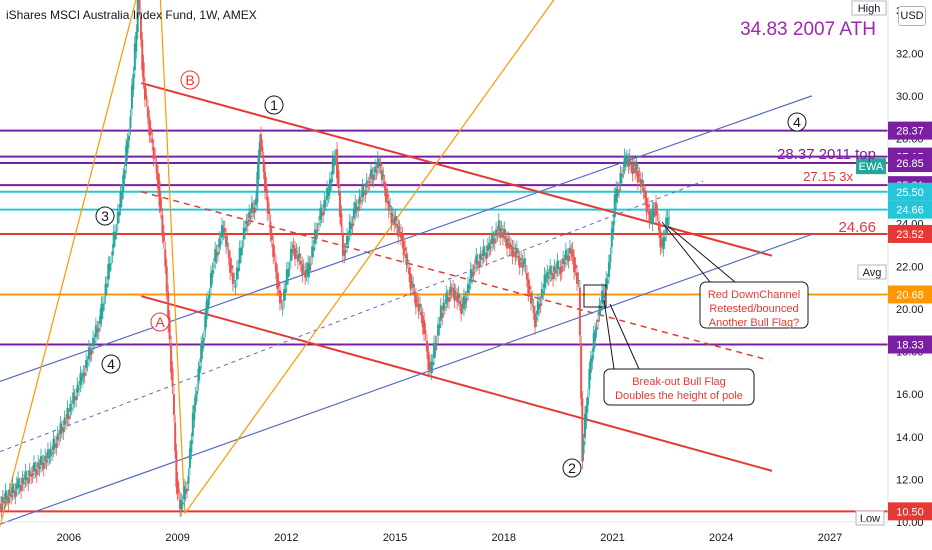  I want to click on price-tag-label: 26.85, so click(910, 164).